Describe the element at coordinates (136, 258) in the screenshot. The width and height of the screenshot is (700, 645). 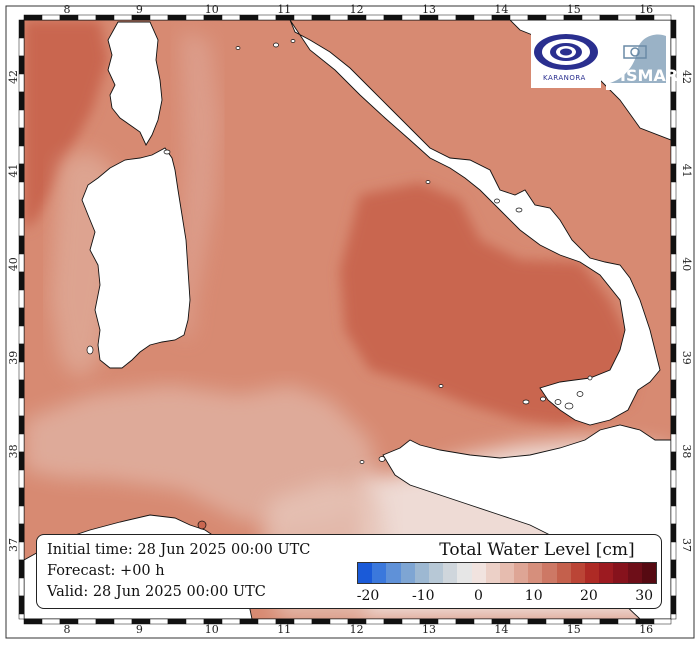
I see `sardinia-land` at that location.